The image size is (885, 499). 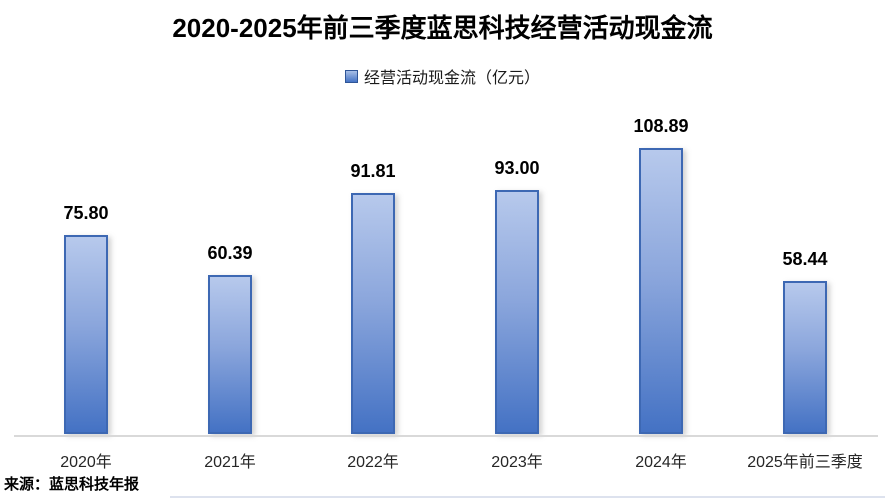 What do you see at coordinates (230, 354) in the screenshot?
I see `bar-2021年` at bounding box center [230, 354].